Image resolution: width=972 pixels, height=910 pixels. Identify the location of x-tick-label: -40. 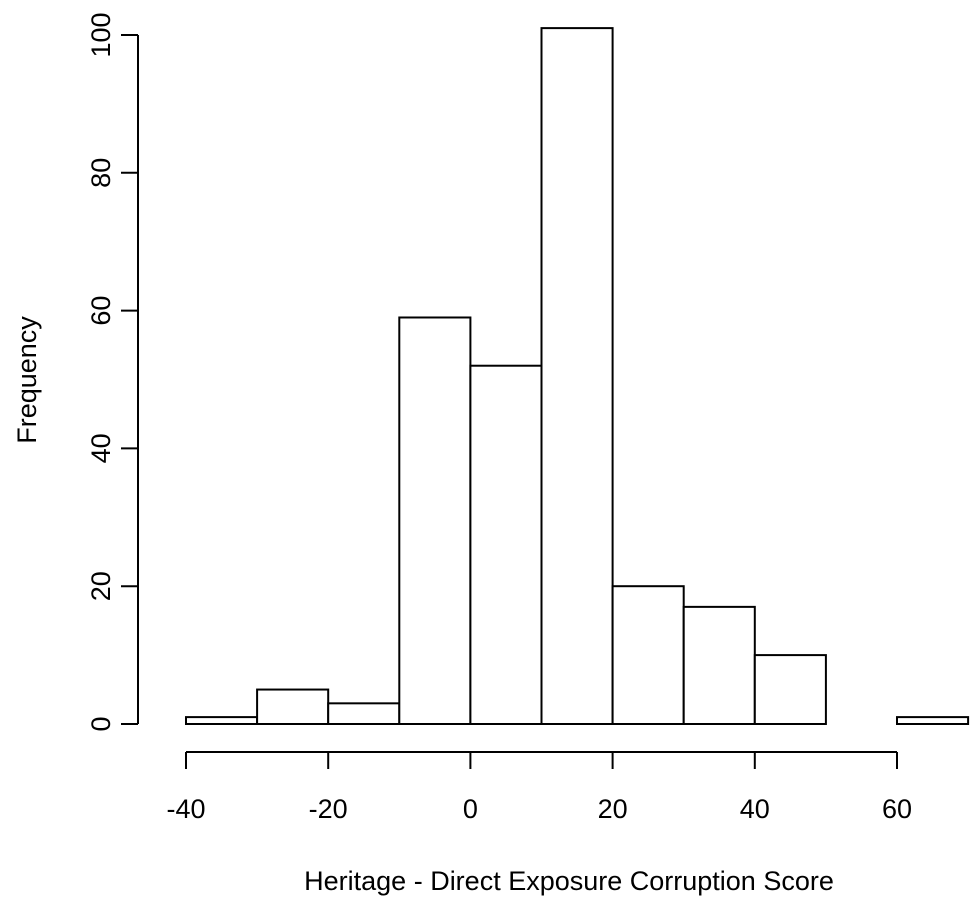
(185, 809).